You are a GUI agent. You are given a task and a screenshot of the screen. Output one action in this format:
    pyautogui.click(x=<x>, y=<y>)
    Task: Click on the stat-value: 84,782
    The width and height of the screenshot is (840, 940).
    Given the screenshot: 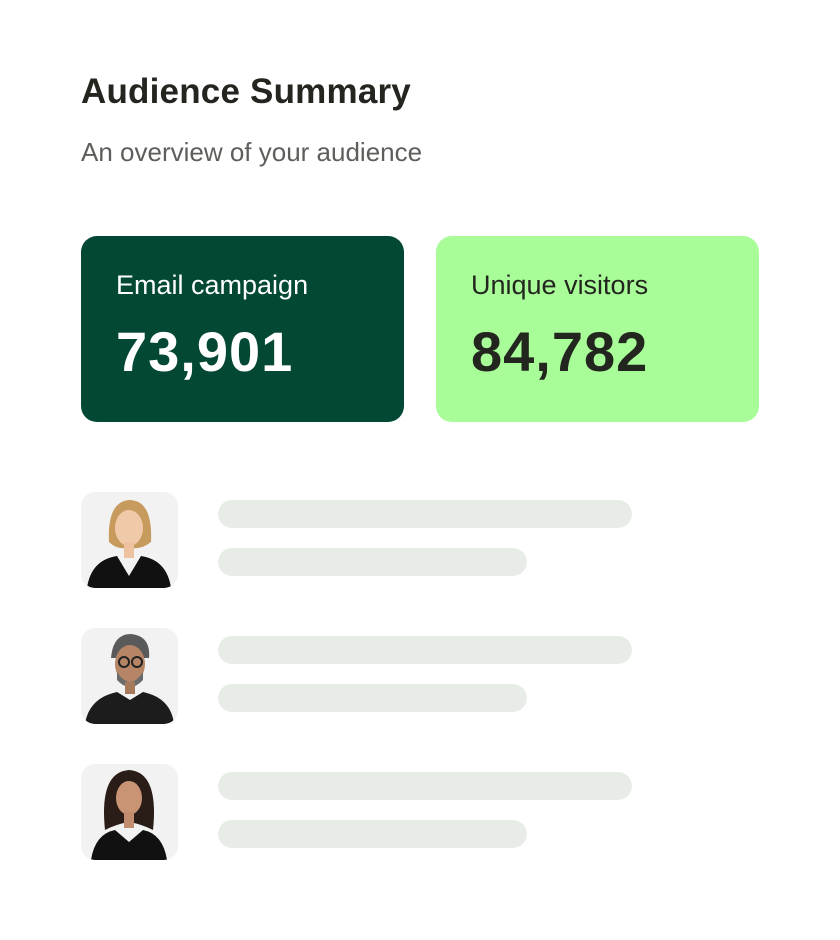 What is the action you would take?
    pyautogui.click(x=560, y=351)
    